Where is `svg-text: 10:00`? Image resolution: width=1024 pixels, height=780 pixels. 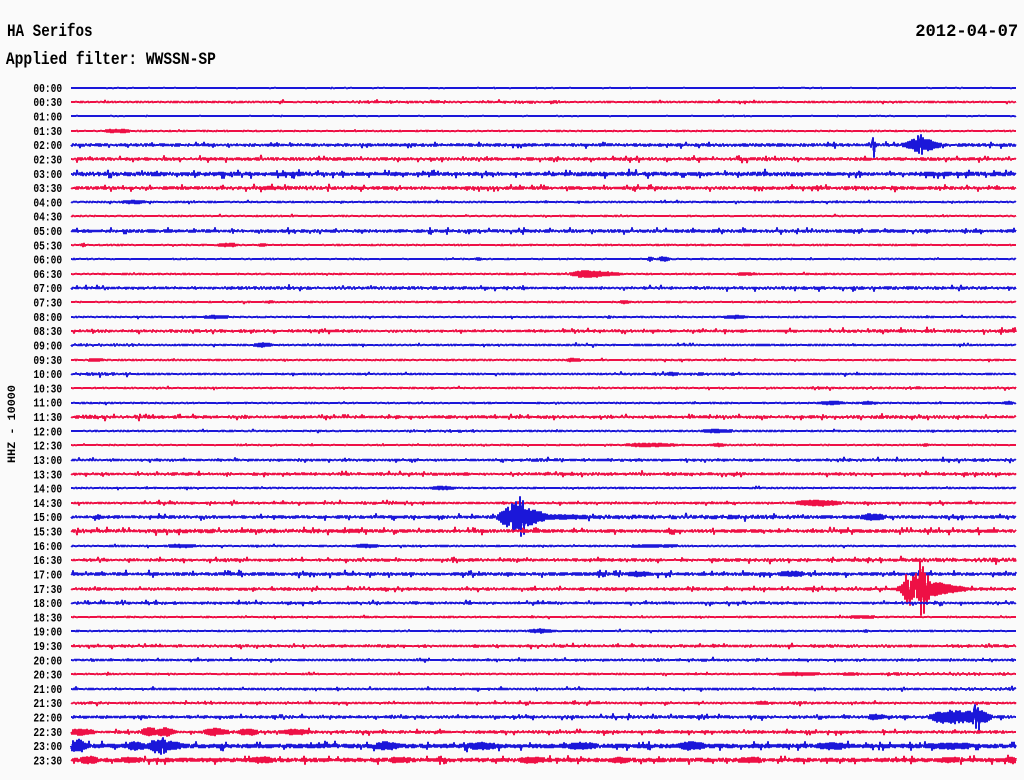
svg-text: 10:00 is located at coordinates (47, 375).